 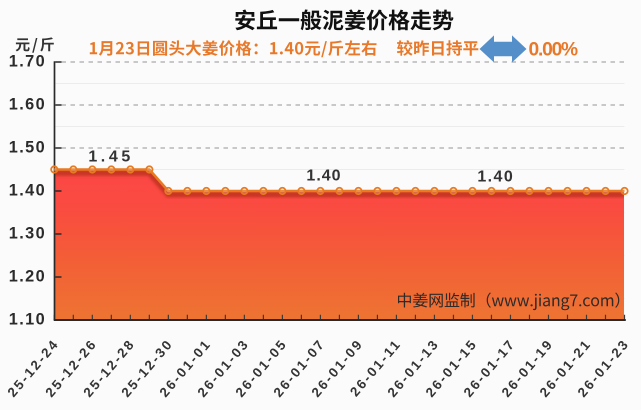 What do you see at coordinates (28, 105) in the screenshot?
I see `svg-text: 1.60` at bounding box center [28, 105].